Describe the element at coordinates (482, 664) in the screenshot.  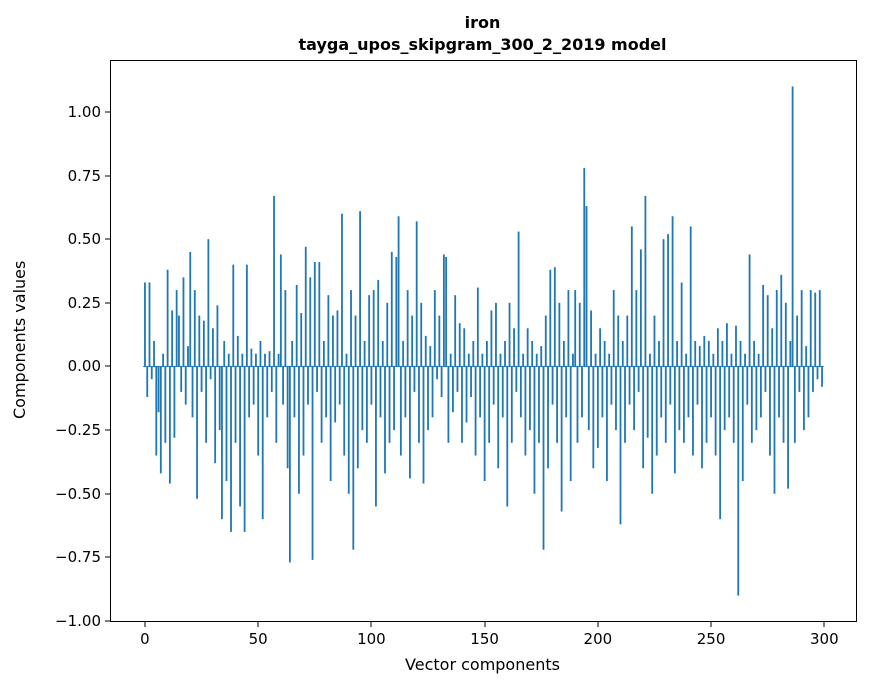
I see `x-axis-label: Vector components` at that location.